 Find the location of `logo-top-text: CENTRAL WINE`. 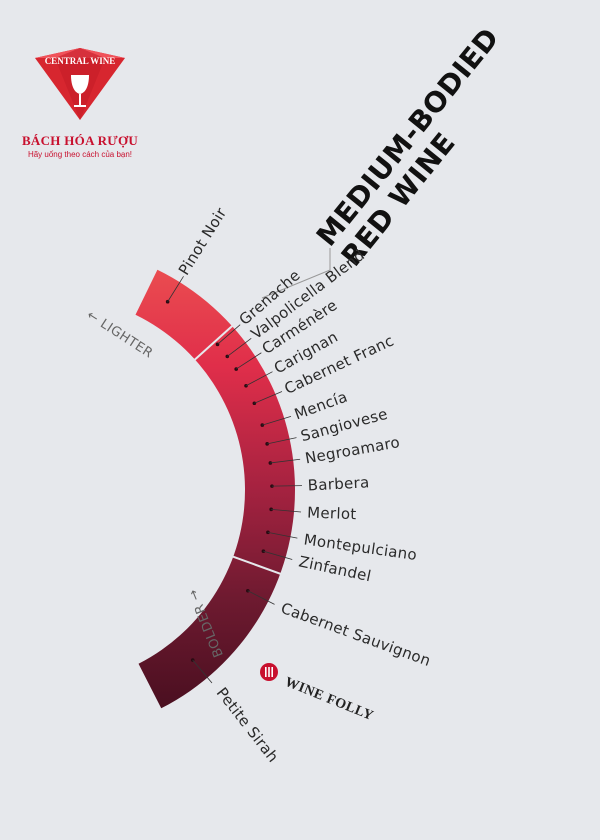

logo-top-text: CENTRAL WINE is located at coordinates (80, 61).